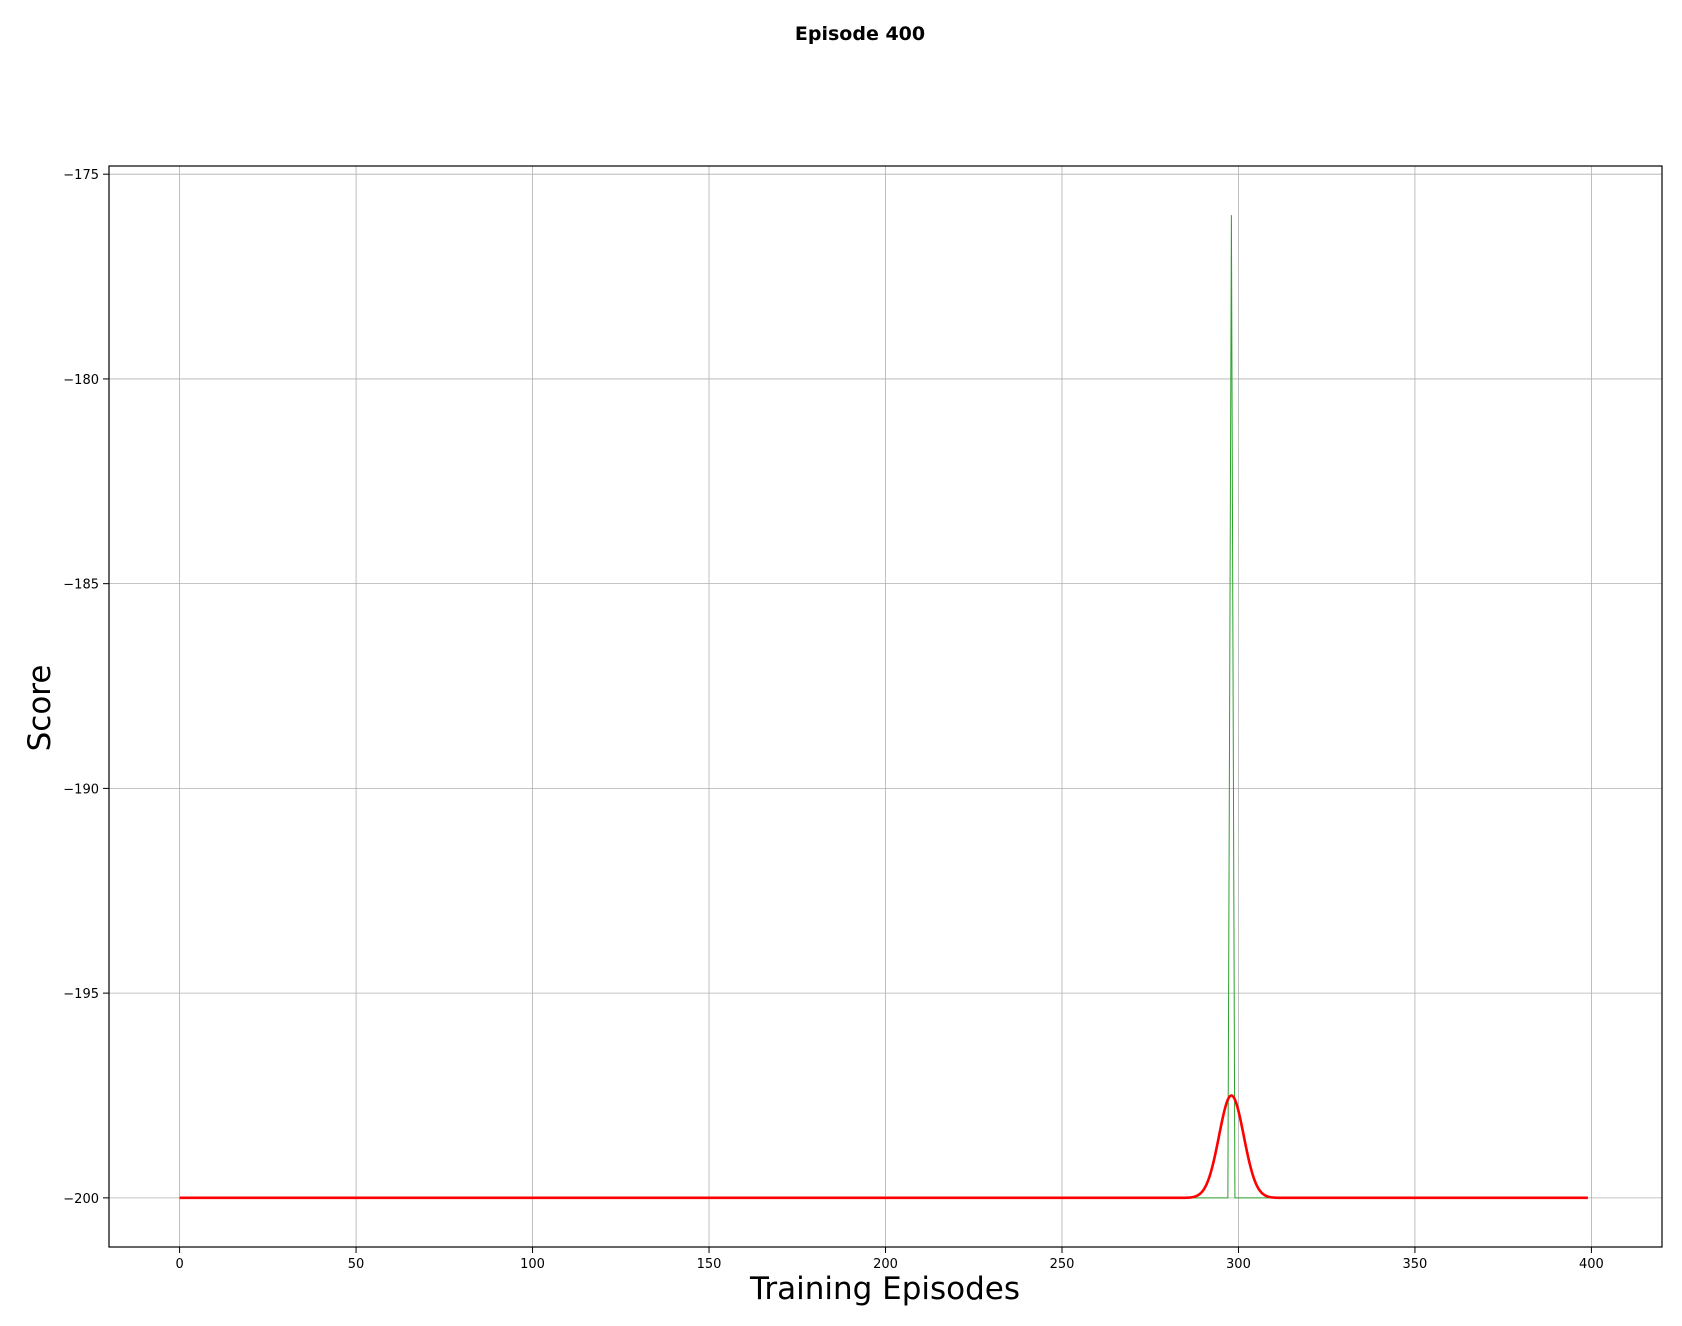 The image size is (1682, 1326). Describe the element at coordinates (86, 687) in the screenshot. I see `y-axis-ticks: −175 −180 −185 −190 −195 −200` at that location.